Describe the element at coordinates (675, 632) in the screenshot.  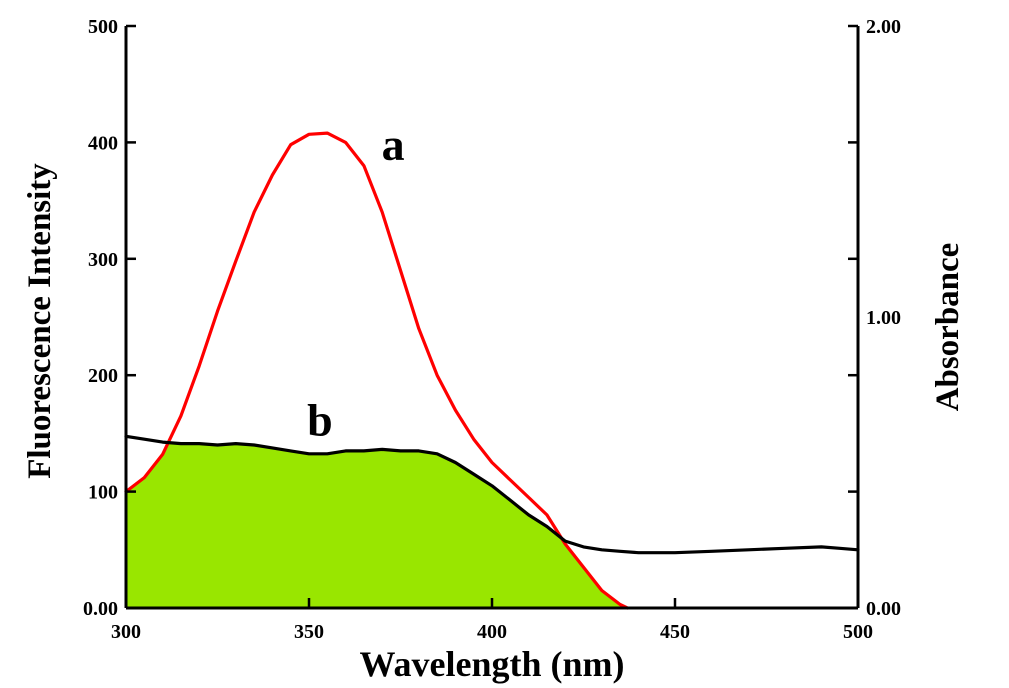
I see `x-tick-label: 450` at that location.